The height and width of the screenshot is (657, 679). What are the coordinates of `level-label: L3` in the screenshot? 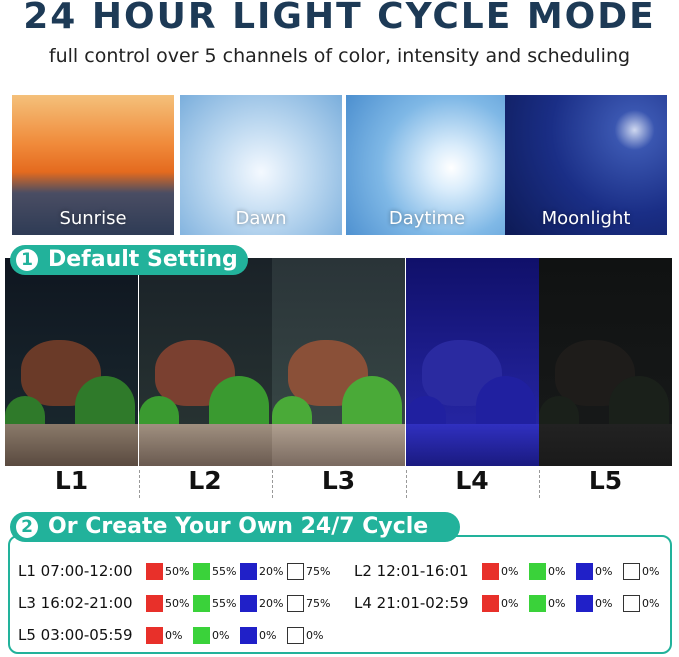 It's located at (338, 480).